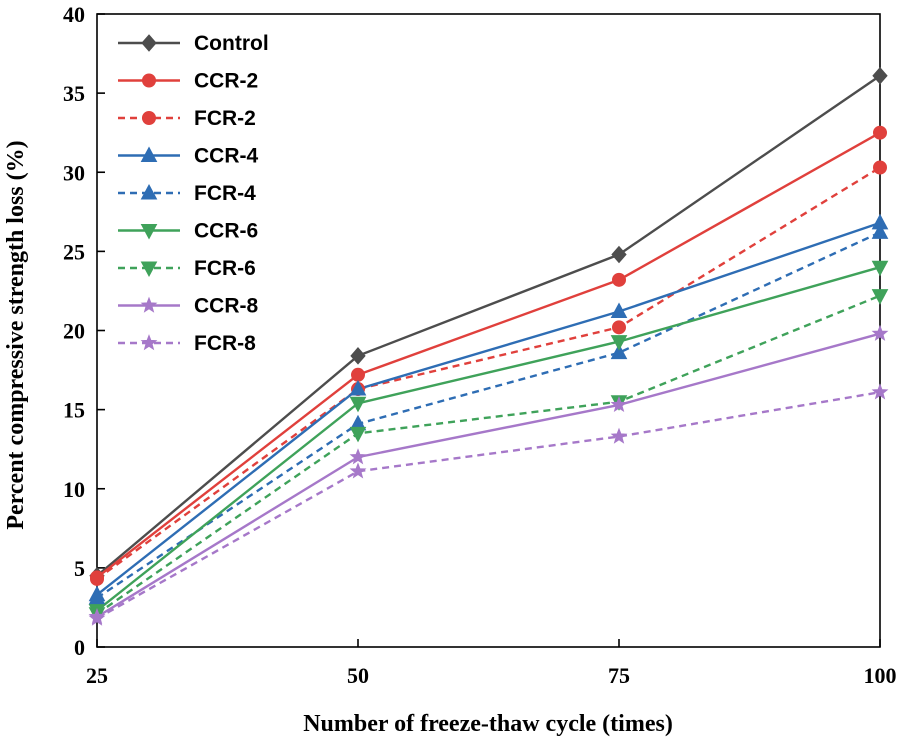  I want to click on legend-label-fcr-6: FCR-6, so click(225, 268).